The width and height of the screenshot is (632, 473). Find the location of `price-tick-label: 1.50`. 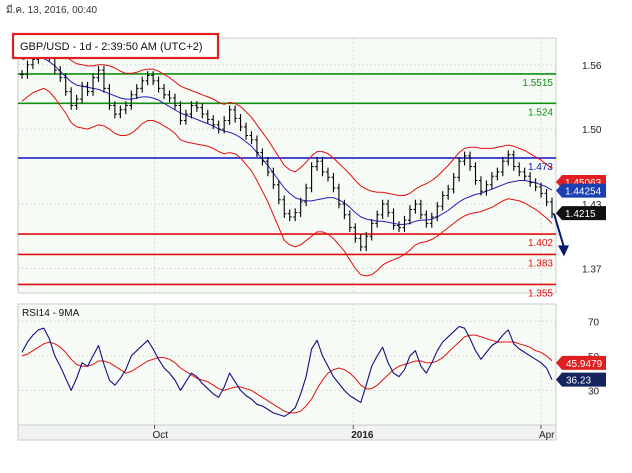

price-tick-label: 1.50 is located at coordinates (592, 130).